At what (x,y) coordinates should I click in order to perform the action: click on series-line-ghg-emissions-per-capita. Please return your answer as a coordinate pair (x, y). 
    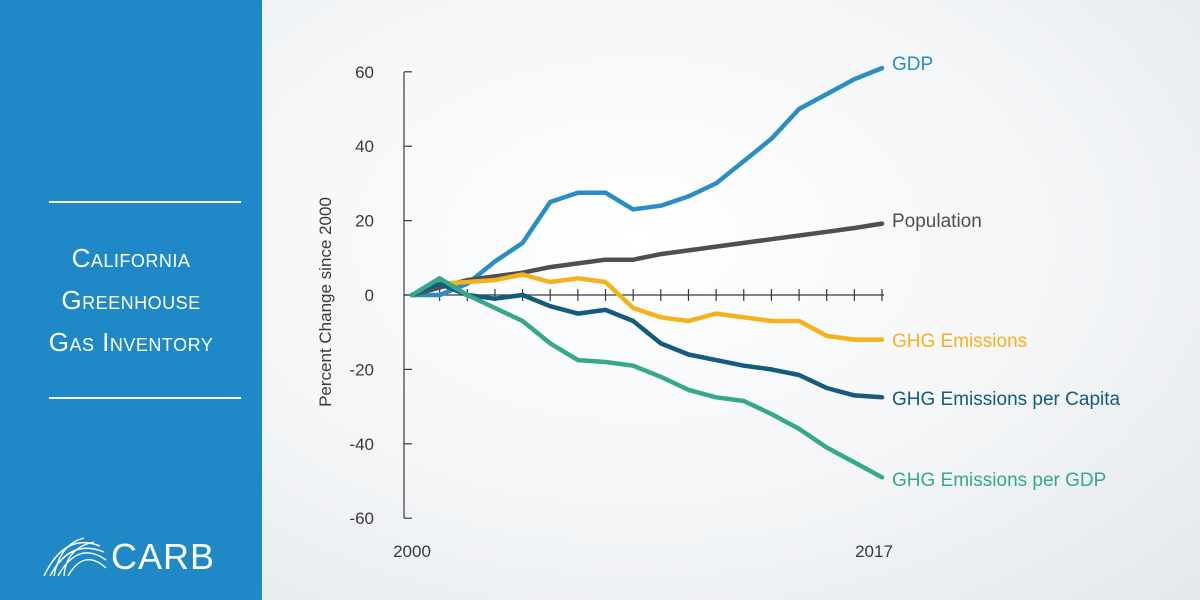
    Looking at the image, I should click on (647, 340).